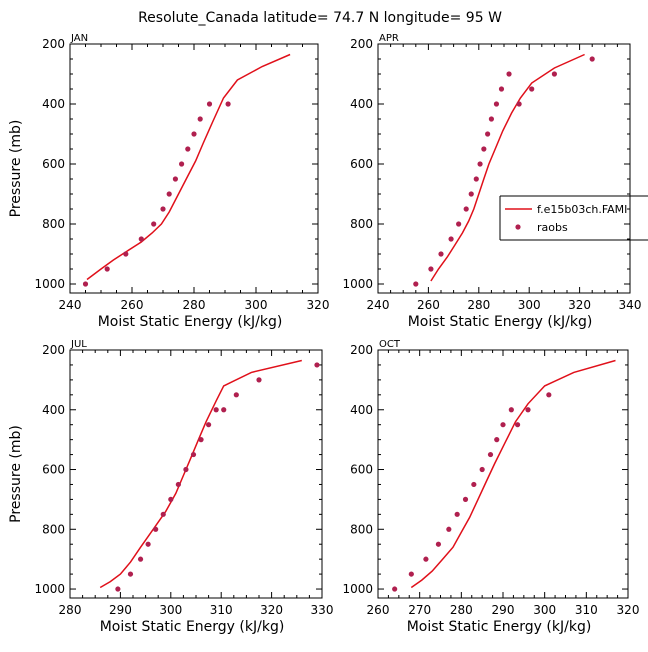 The height and width of the screenshot is (652, 648). Describe the element at coordinates (194, 168) in the screenshot. I see `plot-frame` at that location.